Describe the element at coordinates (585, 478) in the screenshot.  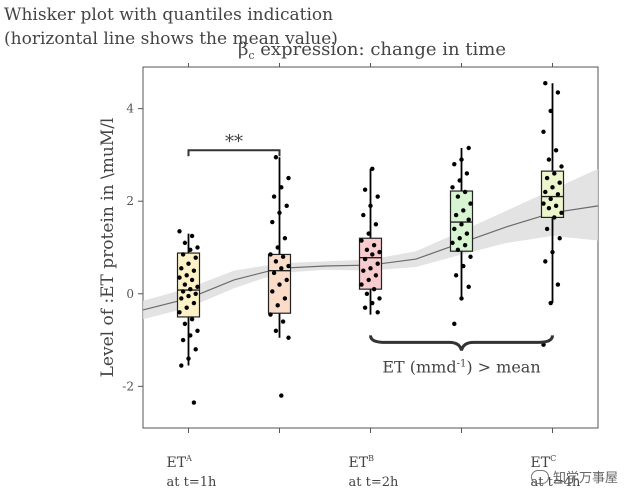
I see `watermark-text: 知学万事屋` at that location.